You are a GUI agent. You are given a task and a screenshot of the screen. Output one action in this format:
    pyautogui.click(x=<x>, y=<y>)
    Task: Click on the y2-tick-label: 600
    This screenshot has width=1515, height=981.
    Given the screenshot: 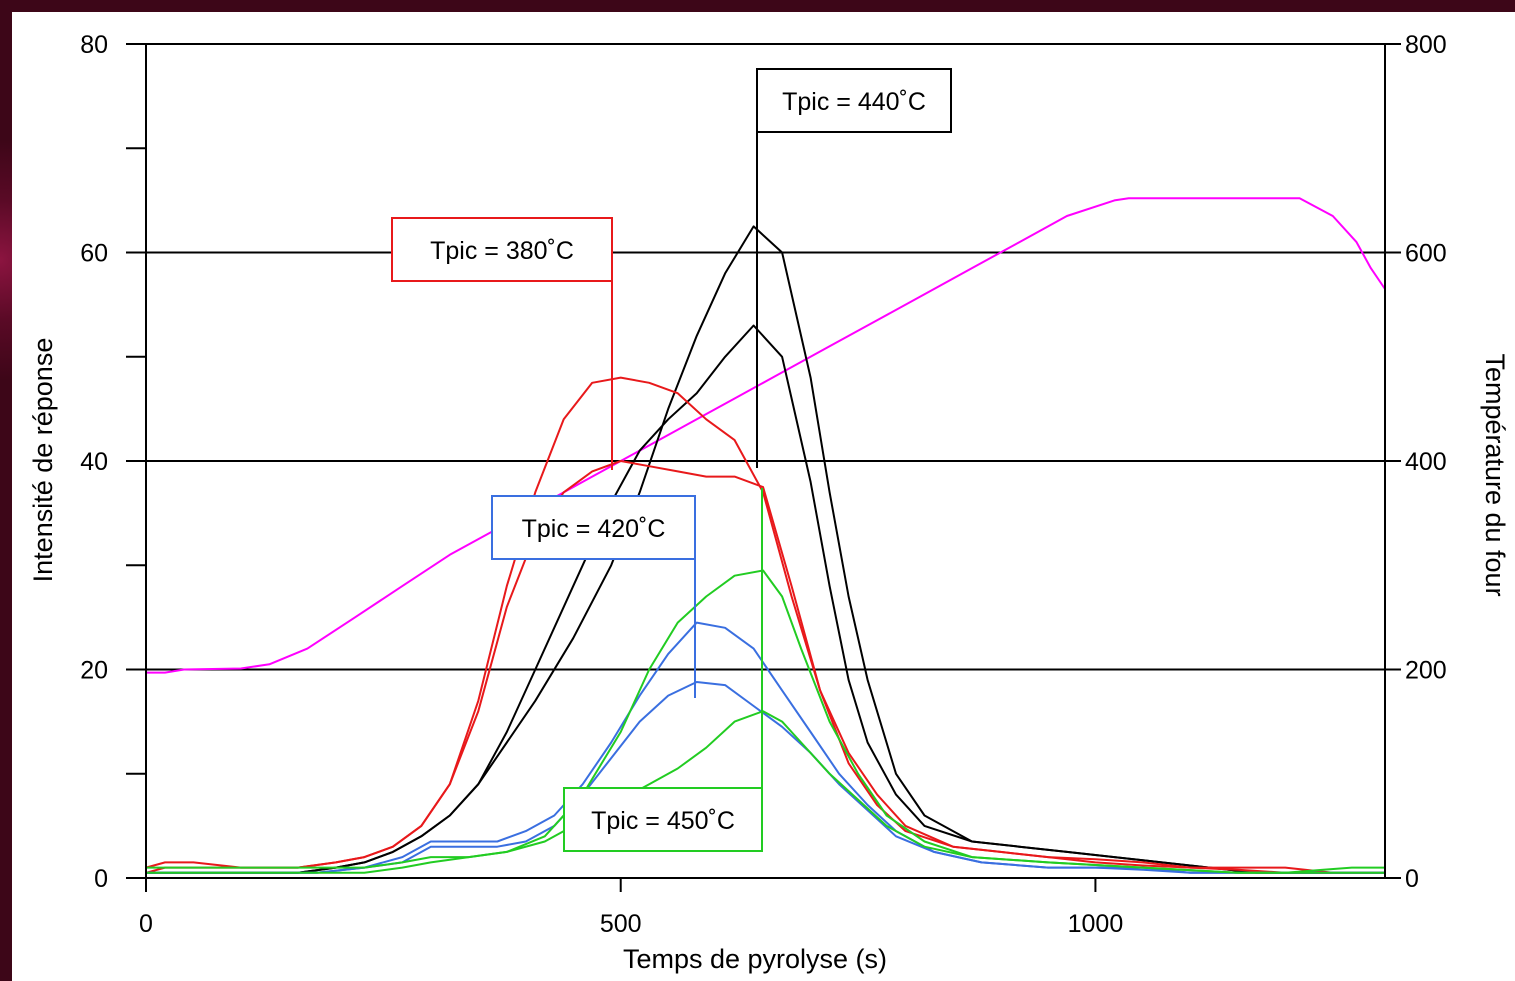 What is the action you would take?
    pyautogui.click(x=1426, y=254)
    